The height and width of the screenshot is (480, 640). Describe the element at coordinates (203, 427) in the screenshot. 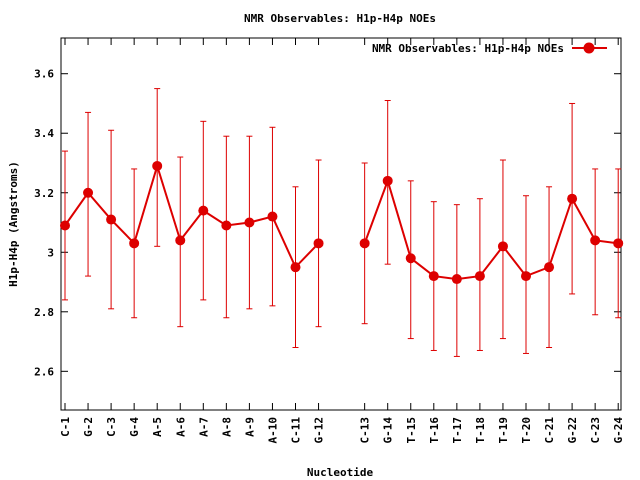

I see `x-tick-label: A-7` at that location.